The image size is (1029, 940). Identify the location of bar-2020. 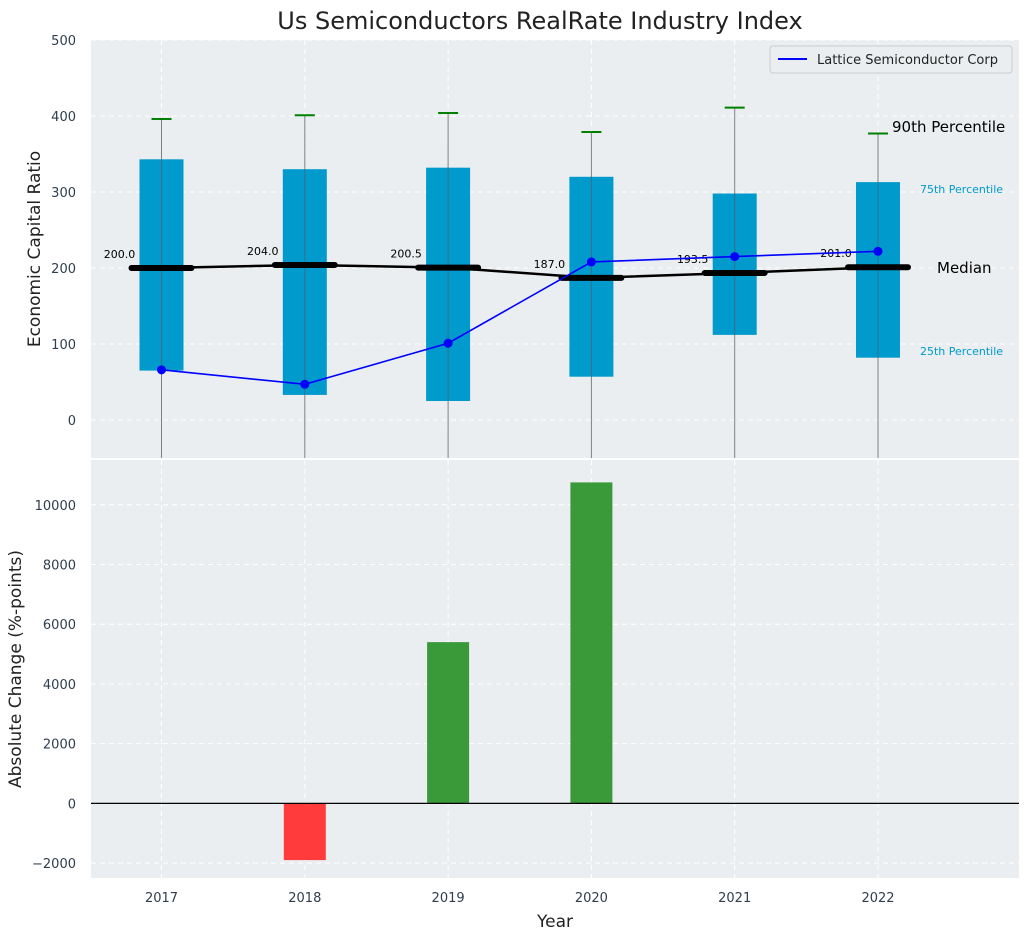
(591, 643).